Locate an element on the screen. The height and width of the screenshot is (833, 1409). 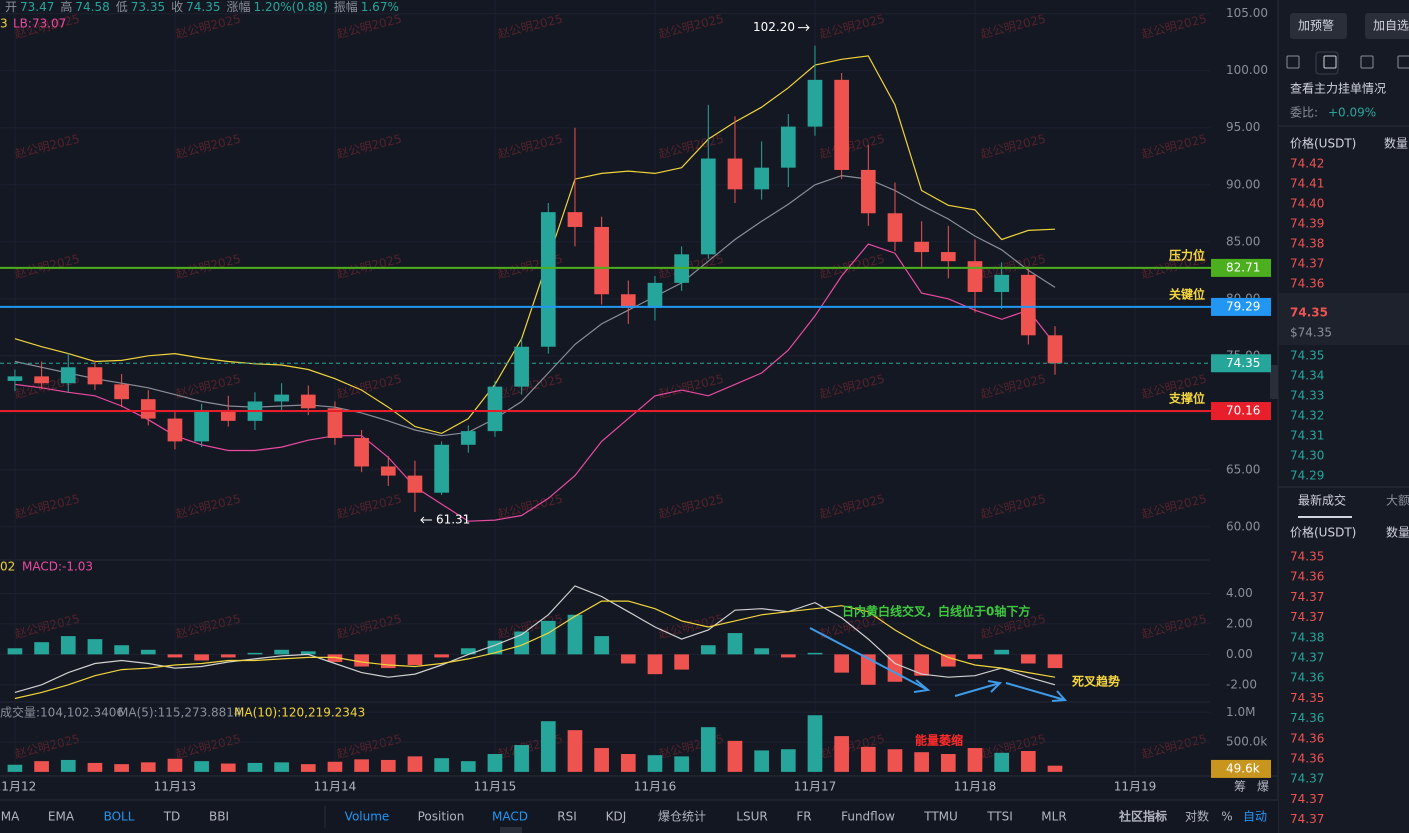
toolbar-item: EMA is located at coordinates (61, 817).